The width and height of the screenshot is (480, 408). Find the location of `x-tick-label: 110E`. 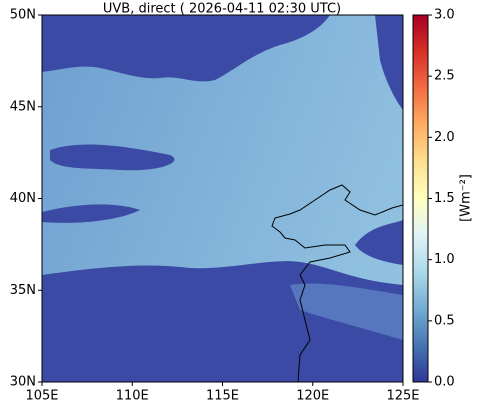

x-tick-label: 110E is located at coordinates (132, 396).